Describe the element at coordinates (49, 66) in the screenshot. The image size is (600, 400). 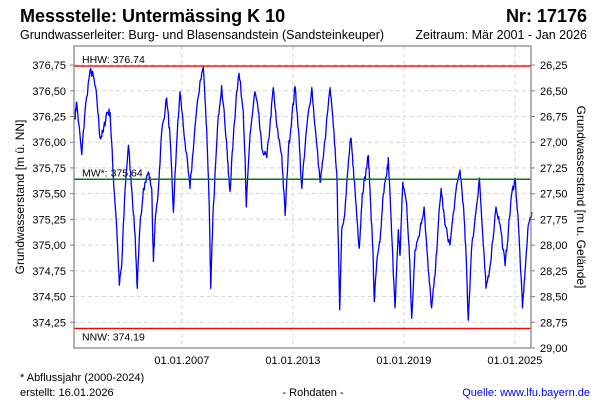
I see `y-tick-label: 376,75` at that location.